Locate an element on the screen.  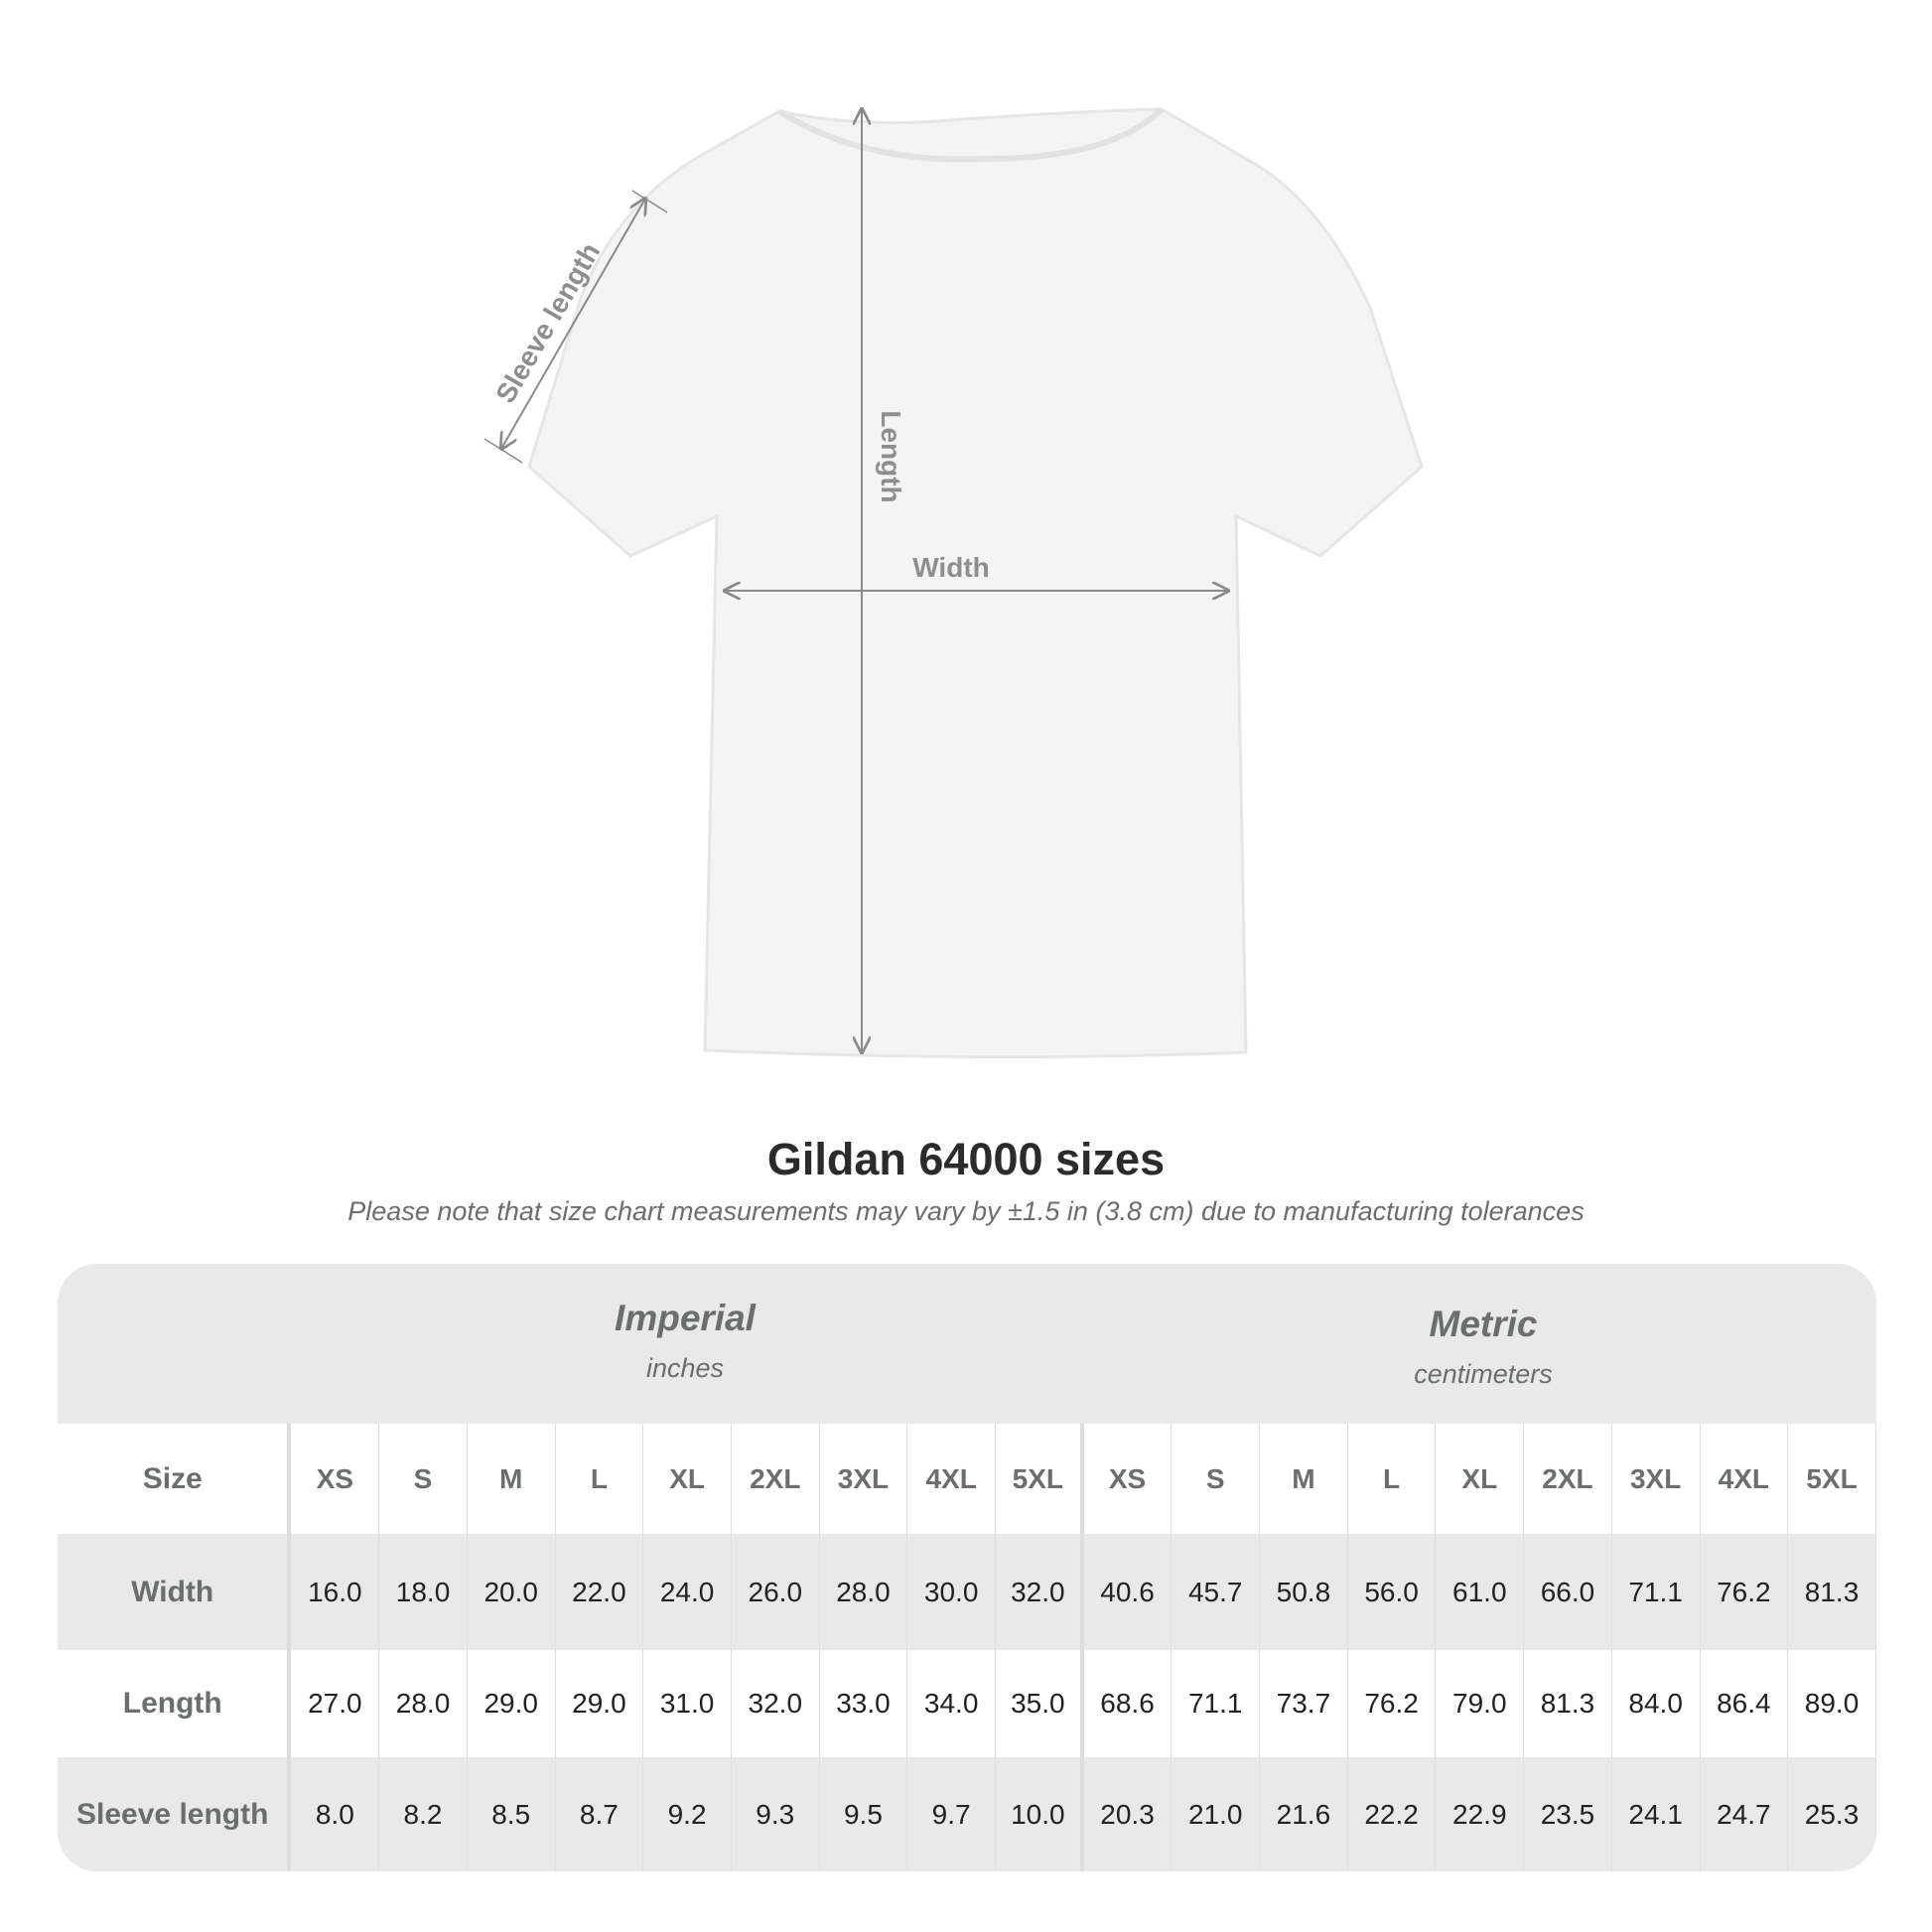
table-cell: 9.2 is located at coordinates (687, 1814).